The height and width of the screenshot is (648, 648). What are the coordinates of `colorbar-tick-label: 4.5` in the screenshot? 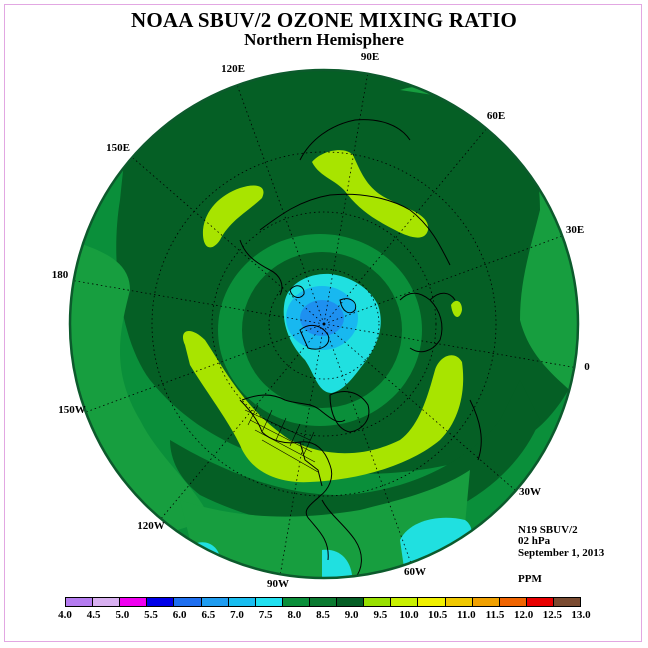 It's located at (93, 615).